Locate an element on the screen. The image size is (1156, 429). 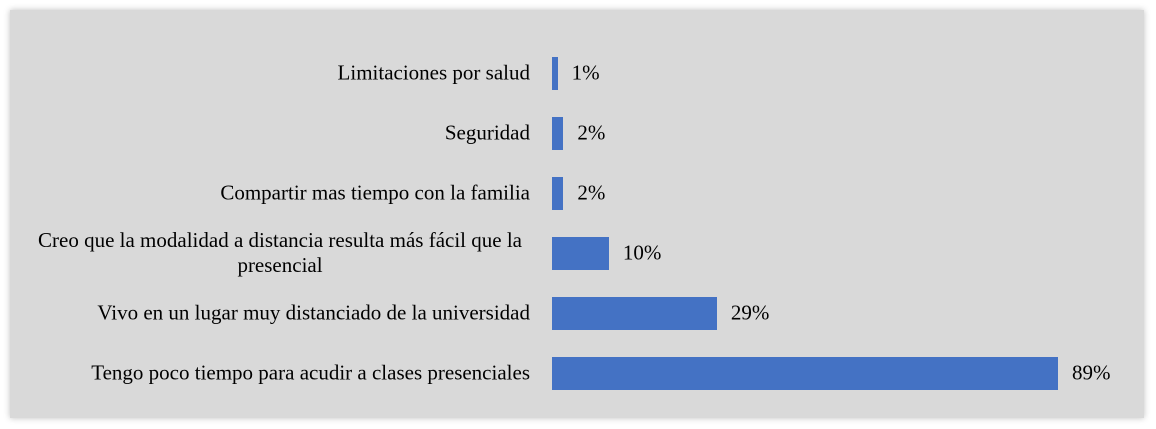
value-label: 10% is located at coordinates (642, 252).